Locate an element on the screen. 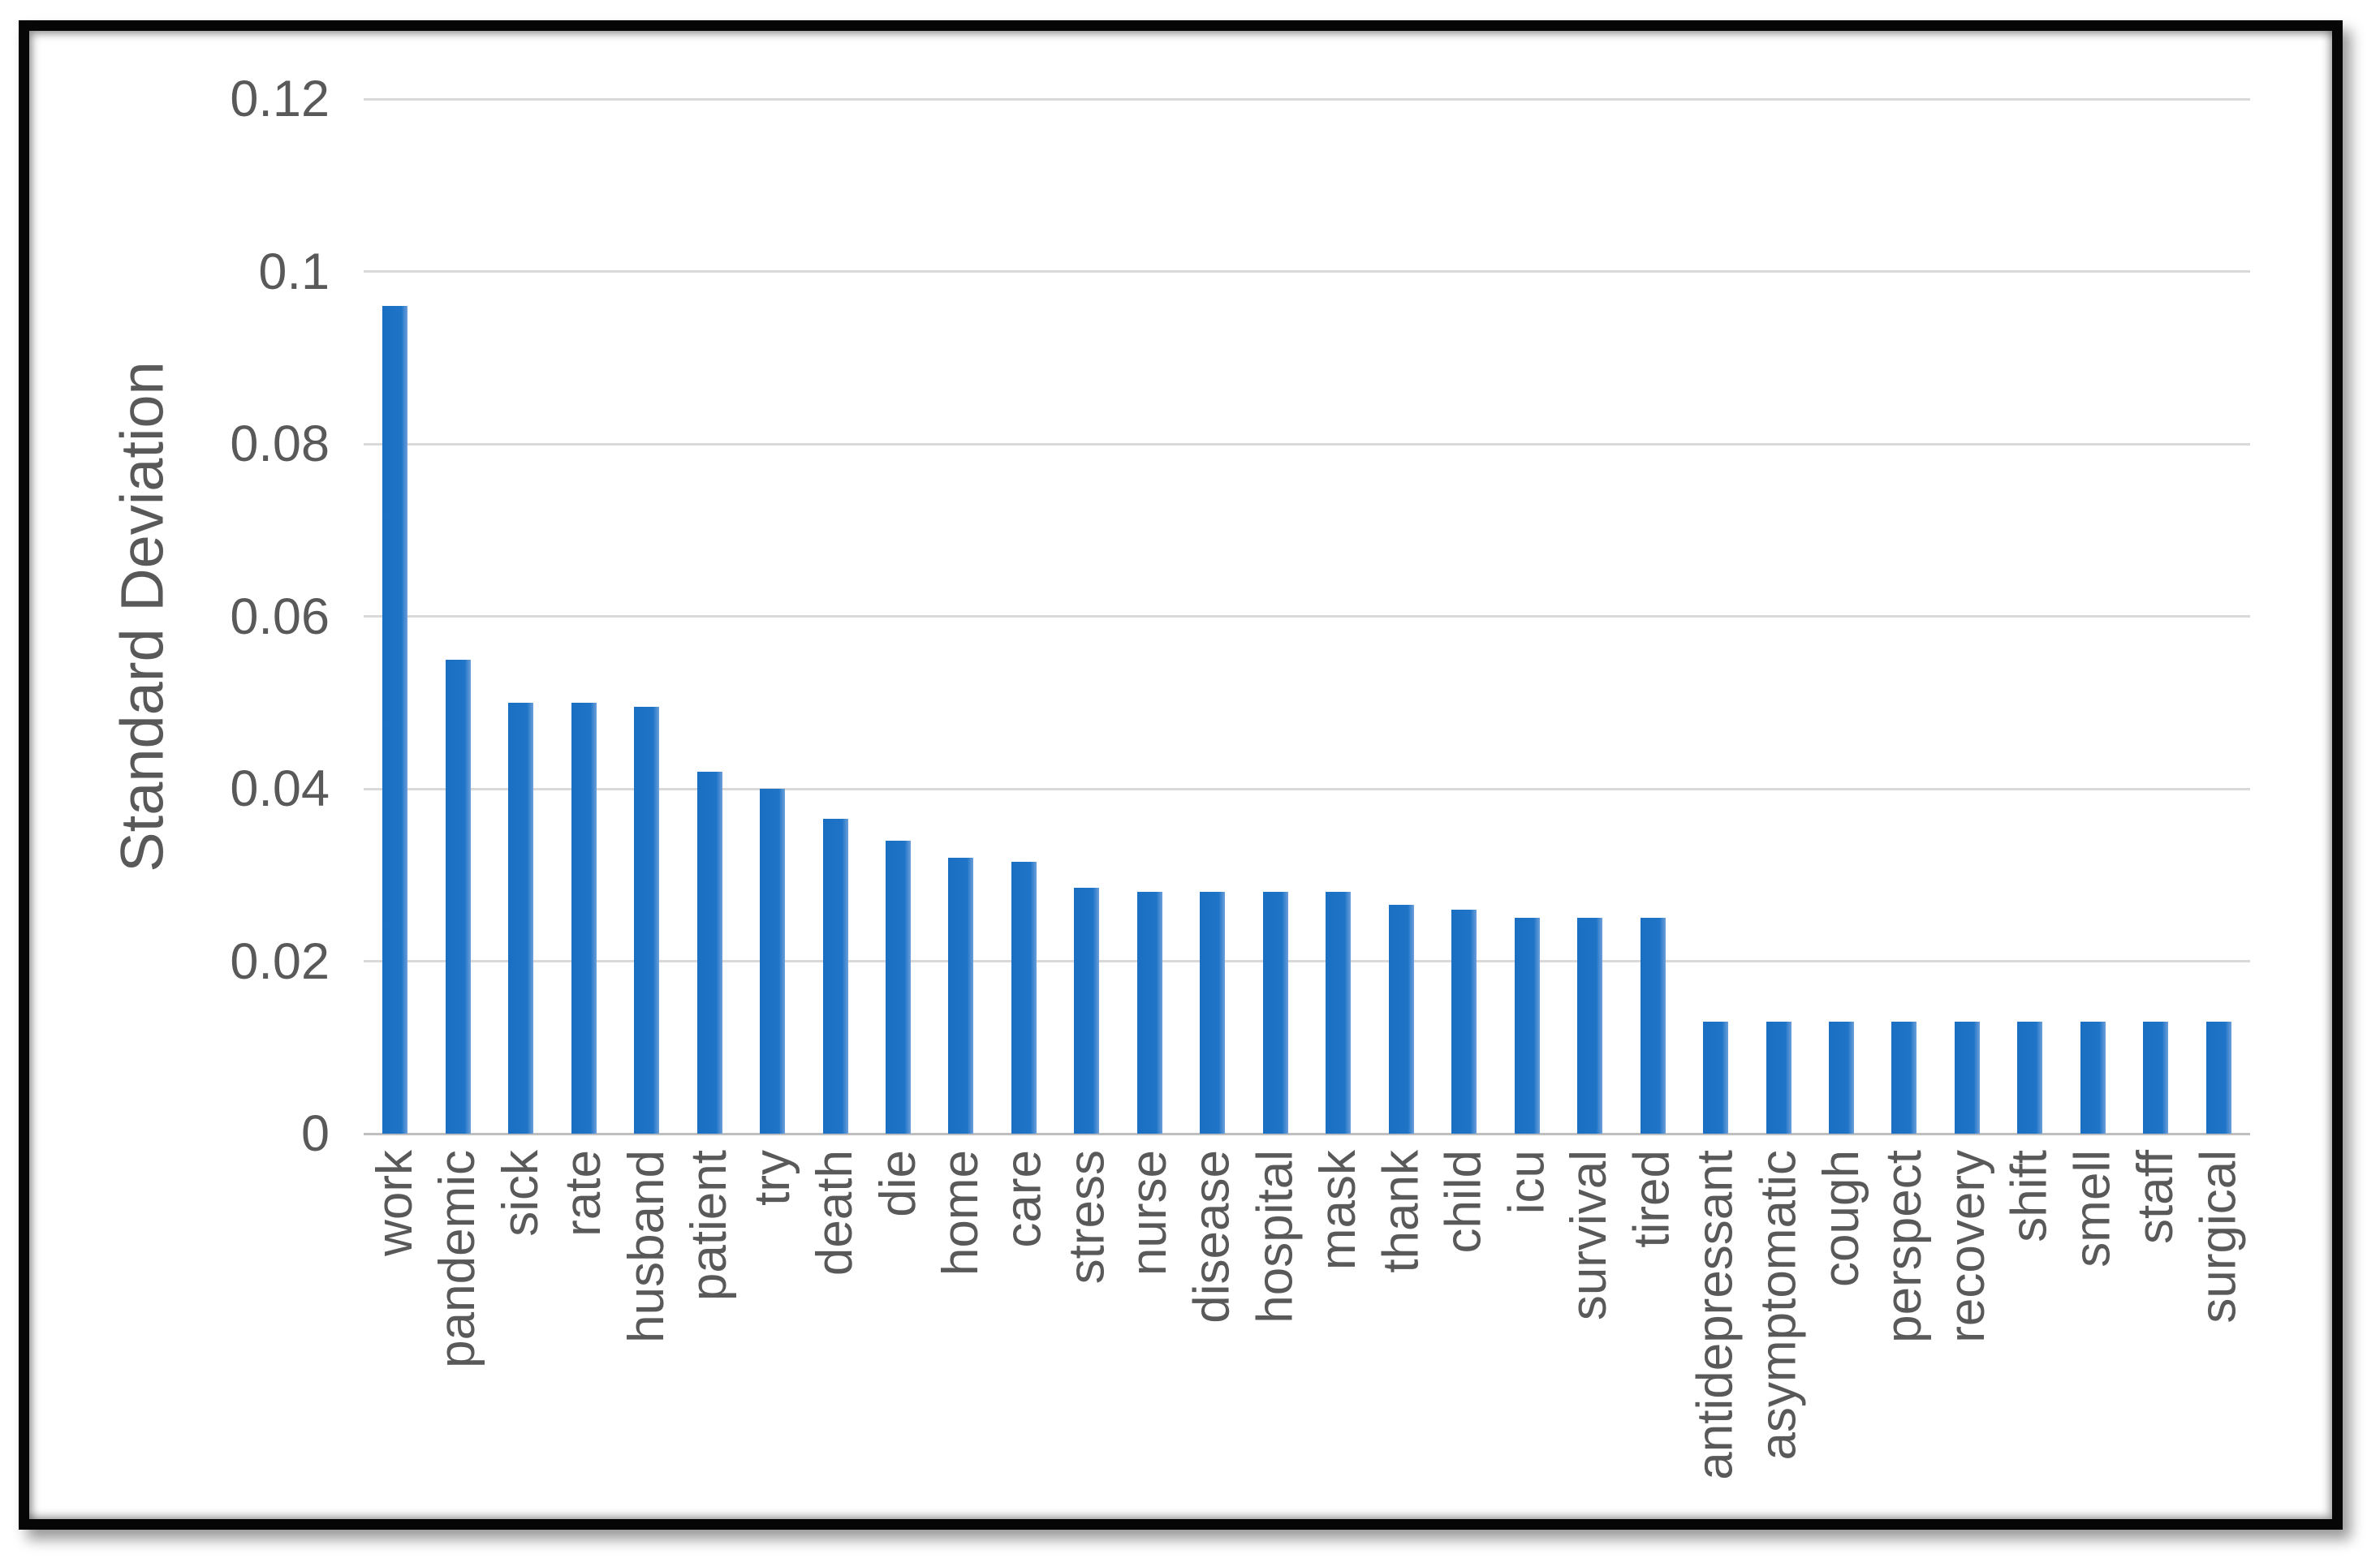 Image resolution: width=2380 pixels, height=1567 pixels. x-category-label: asymptomatic is located at coordinates (1778, 1305).